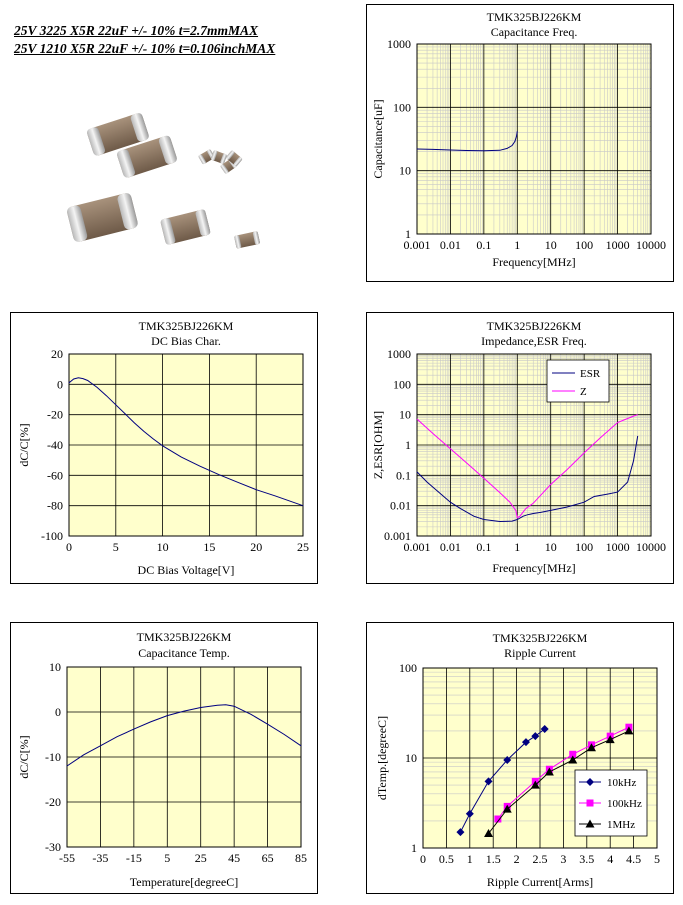 The width and height of the screenshot is (683, 905). I want to click on chart-subtitle: Ripple Current, so click(540, 653).